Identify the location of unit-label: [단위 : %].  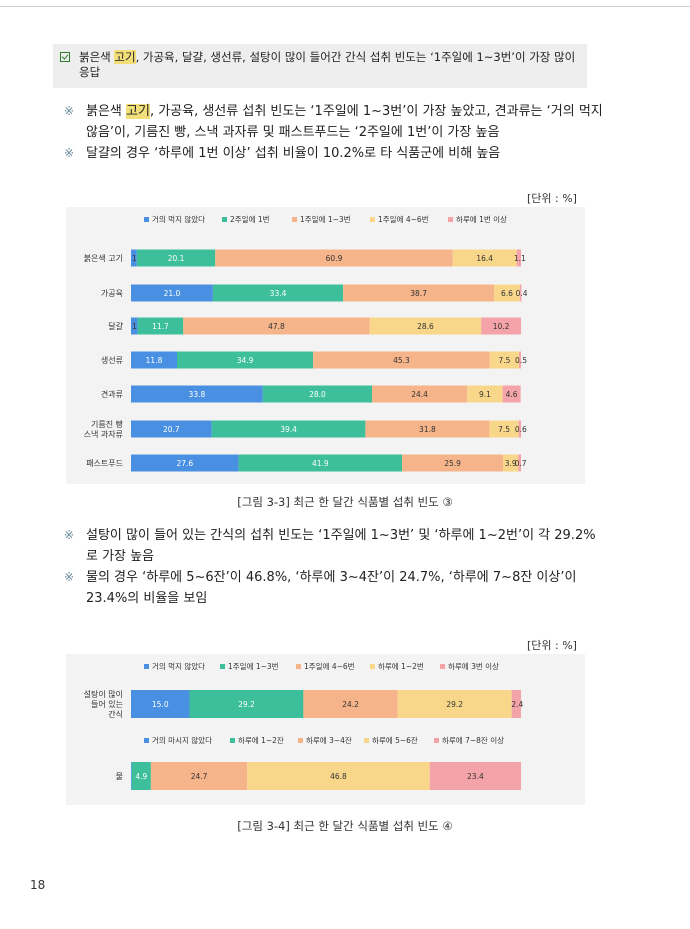
(552, 198).